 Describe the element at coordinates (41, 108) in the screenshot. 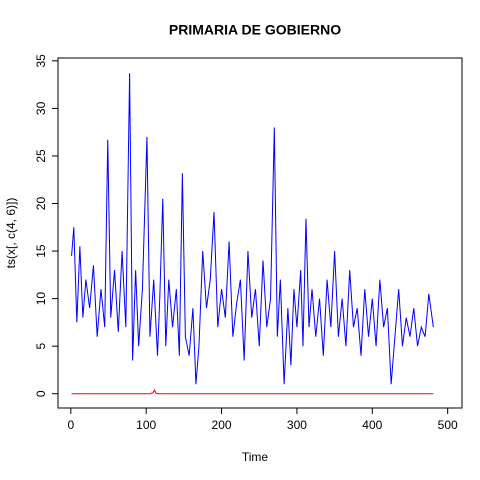

I see `y-tick-label: 30` at that location.